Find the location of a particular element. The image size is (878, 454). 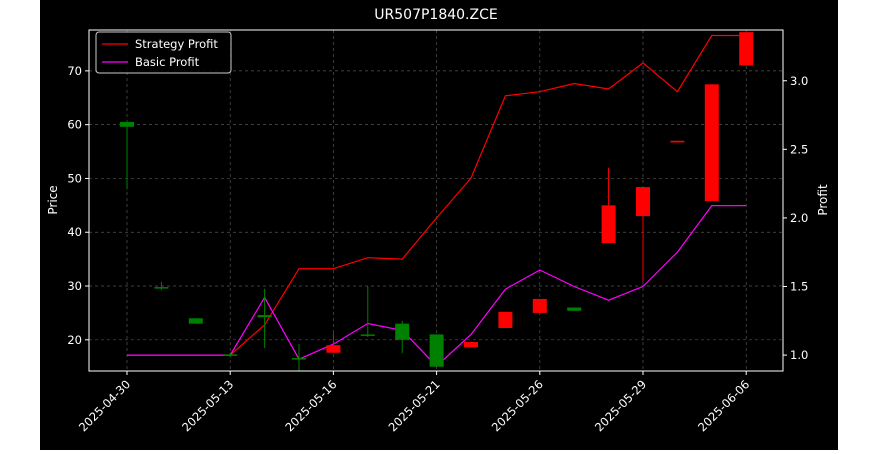

y-axis-right-label: Profit is located at coordinates (823, 200).